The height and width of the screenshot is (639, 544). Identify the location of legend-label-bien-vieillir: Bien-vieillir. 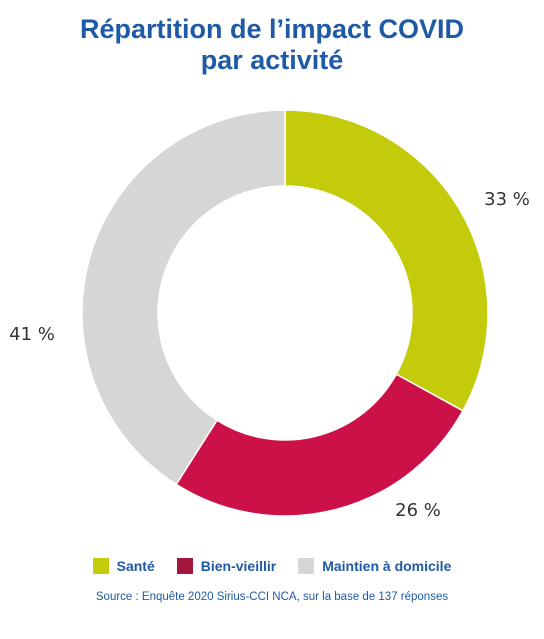
(238, 566).